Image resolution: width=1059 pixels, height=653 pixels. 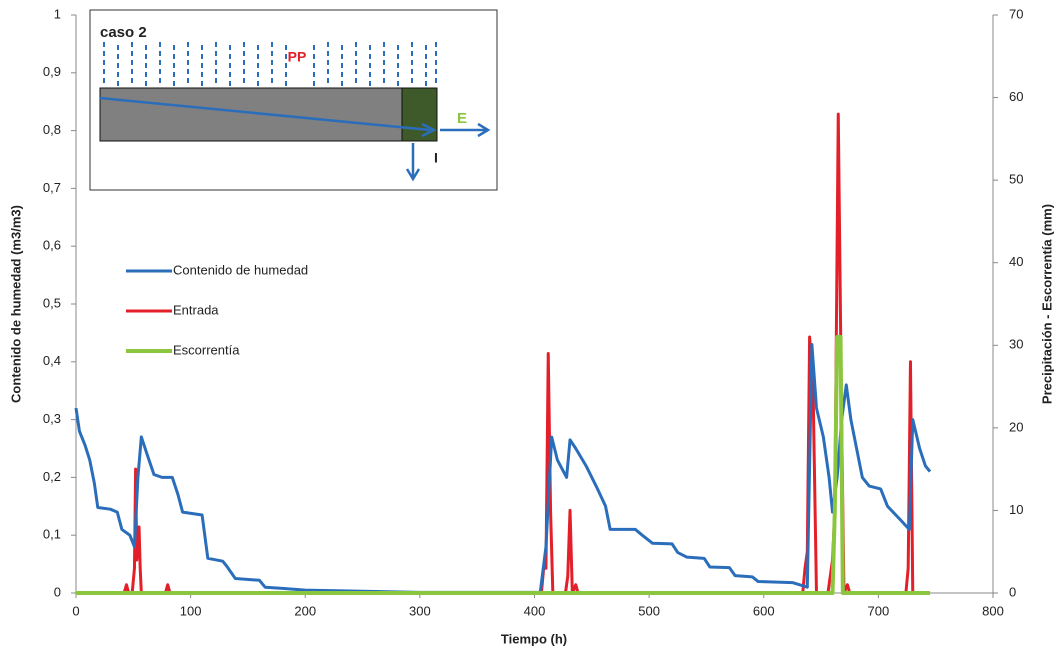 I want to click on y-tick-label: 0,8, so click(x=52, y=129).